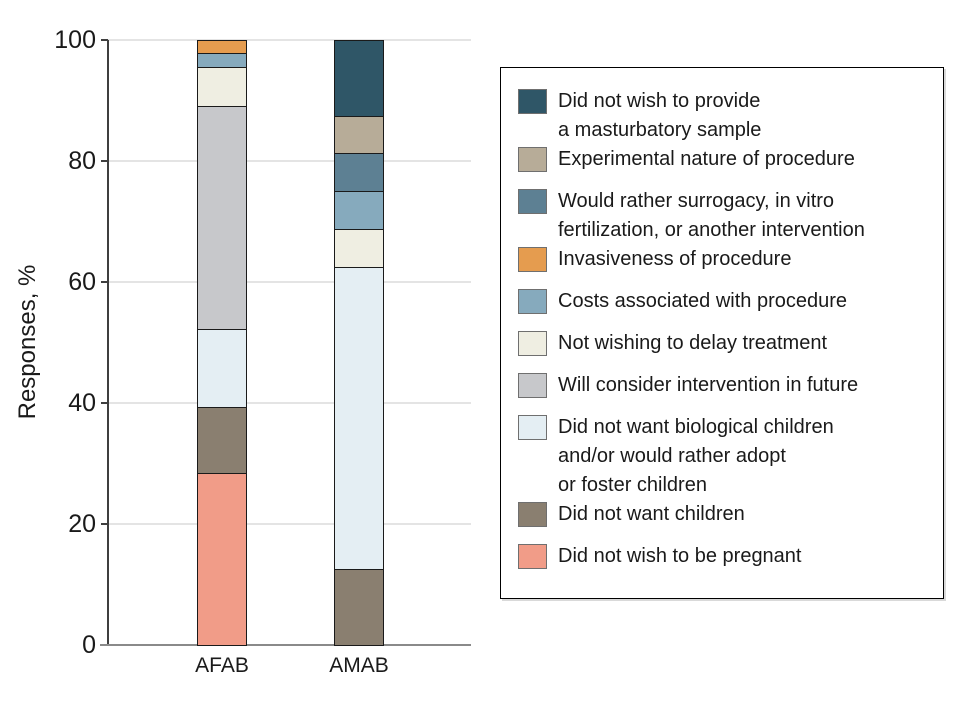  I want to click on x-category-label-afab: AFAB, so click(222, 665).